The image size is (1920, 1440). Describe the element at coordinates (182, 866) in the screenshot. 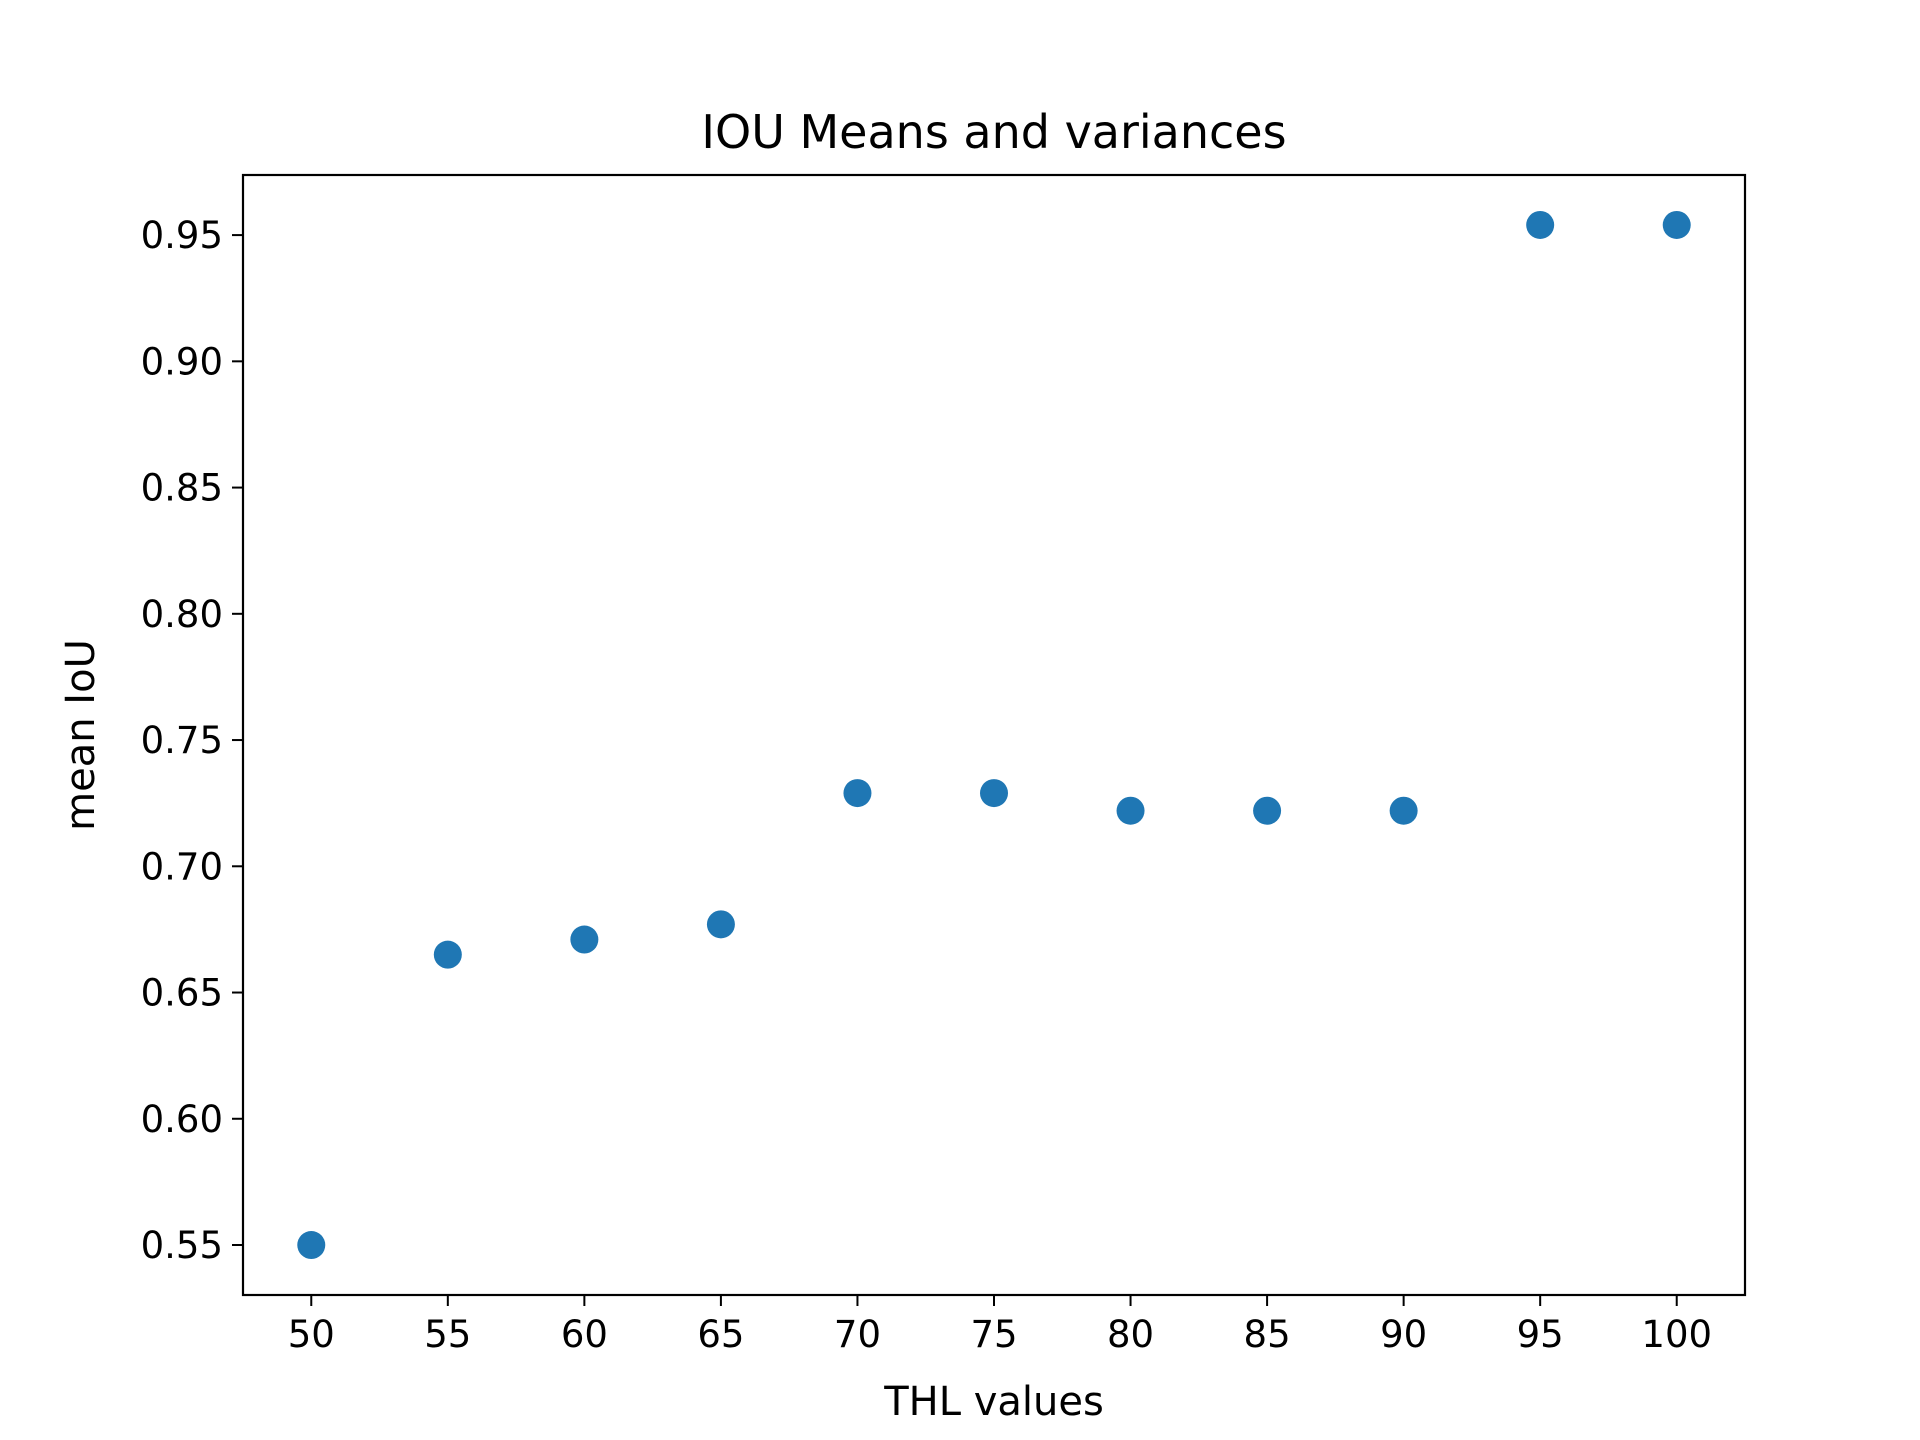

I see `y-tick-label: 0.70` at that location.